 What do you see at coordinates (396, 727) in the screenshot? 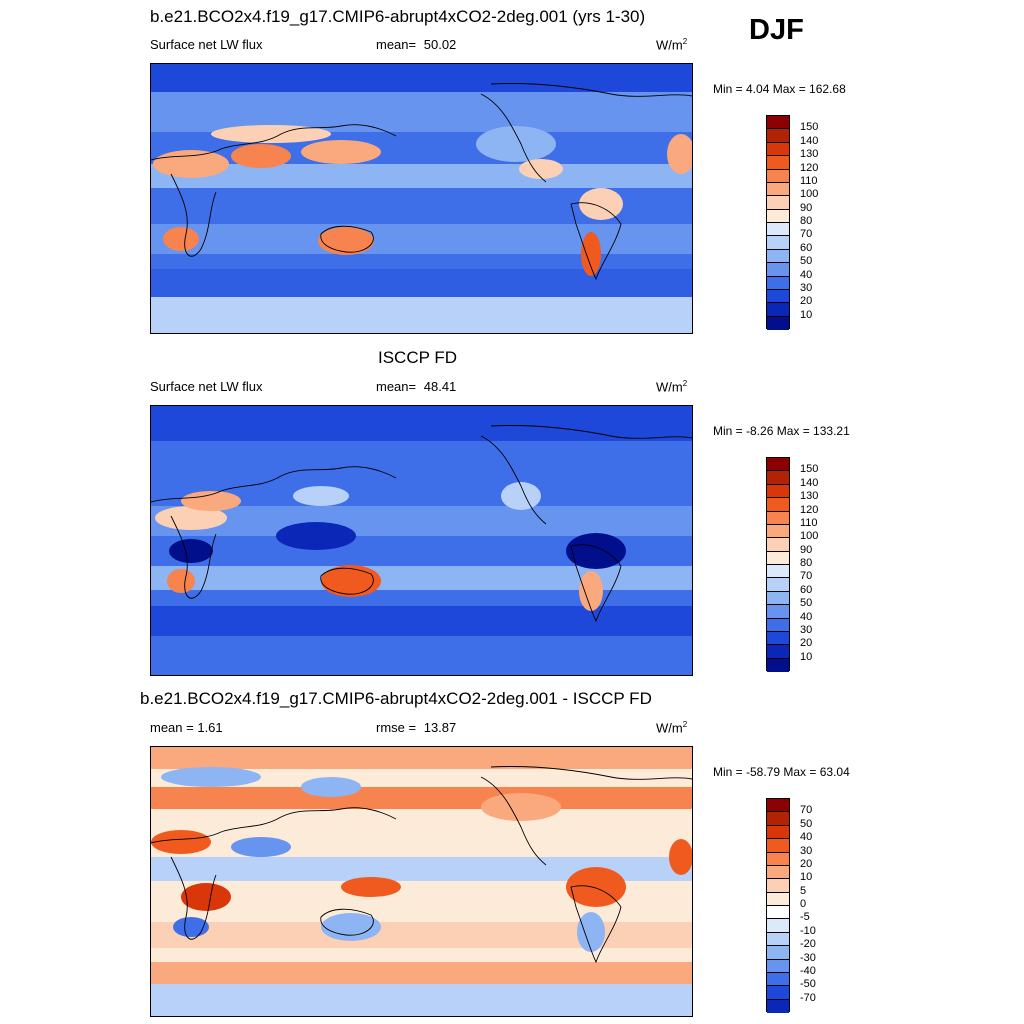
I see `panel-3-stat-label: rmse =` at bounding box center [396, 727].